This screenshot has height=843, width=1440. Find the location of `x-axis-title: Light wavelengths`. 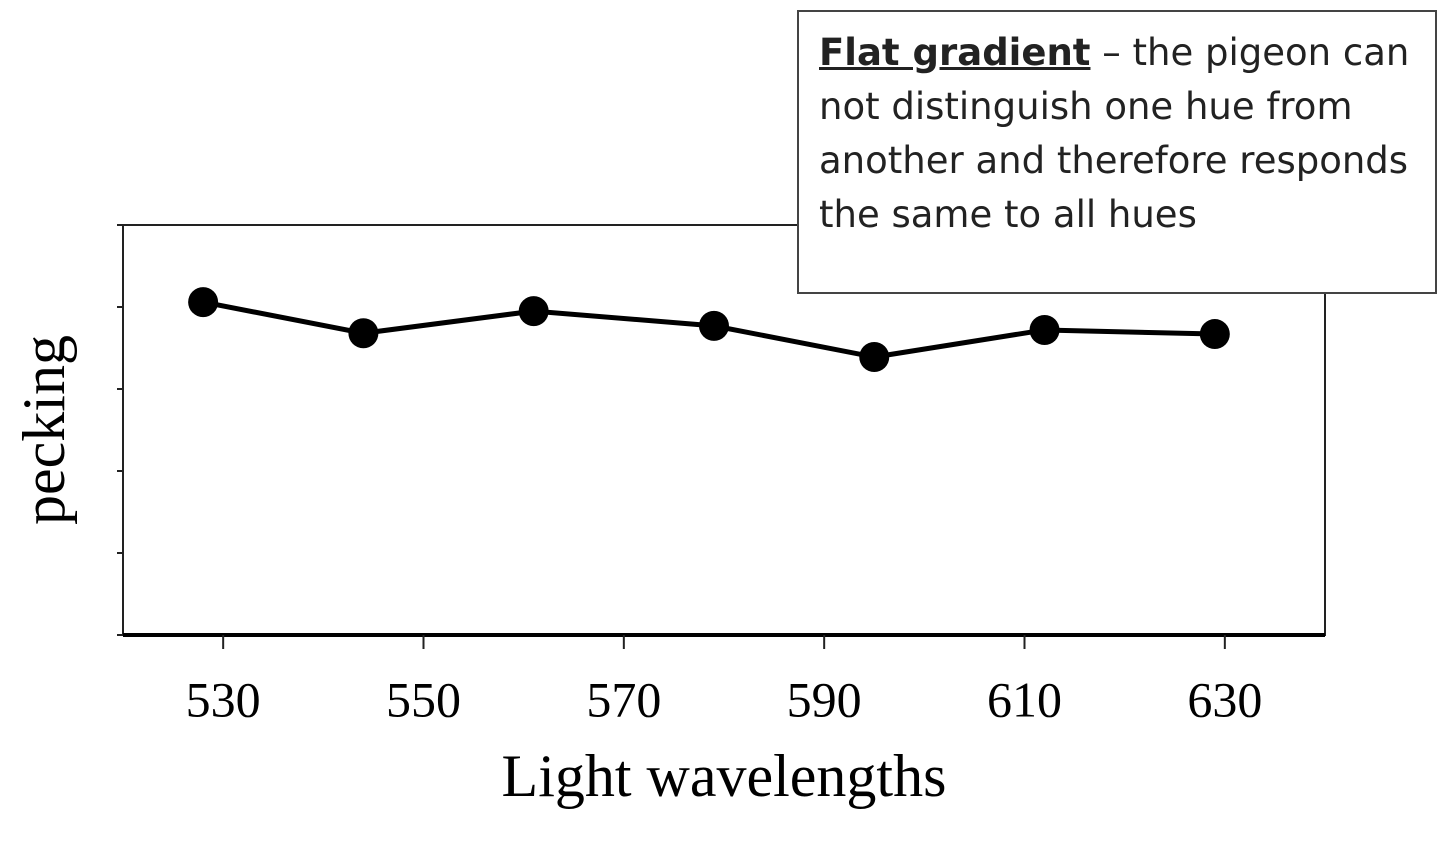

x-axis-title: Light wavelengths is located at coordinates (724, 776).